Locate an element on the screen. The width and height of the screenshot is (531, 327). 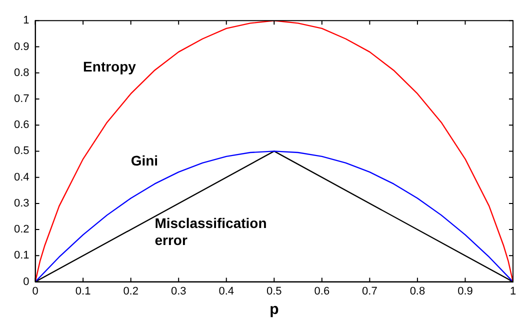
x-tick-label: 0.6 is located at coordinates (322, 291).